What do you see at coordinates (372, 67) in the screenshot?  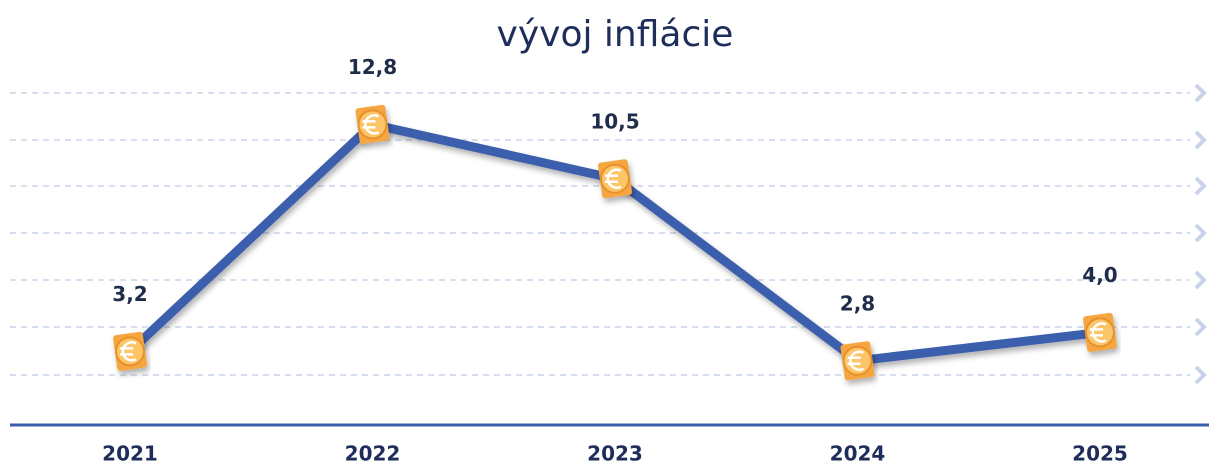 I see `data-label: 12,8` at bounding box center [372, 67].